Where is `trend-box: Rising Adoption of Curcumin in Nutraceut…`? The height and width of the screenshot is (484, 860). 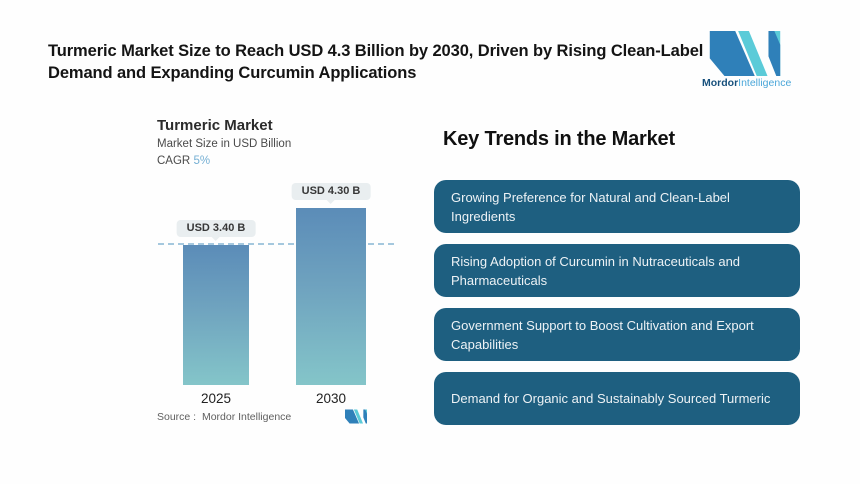
trend-box: Rising Adoption of Curcumin in Nutraceut… is located at coordinates (617, 270).